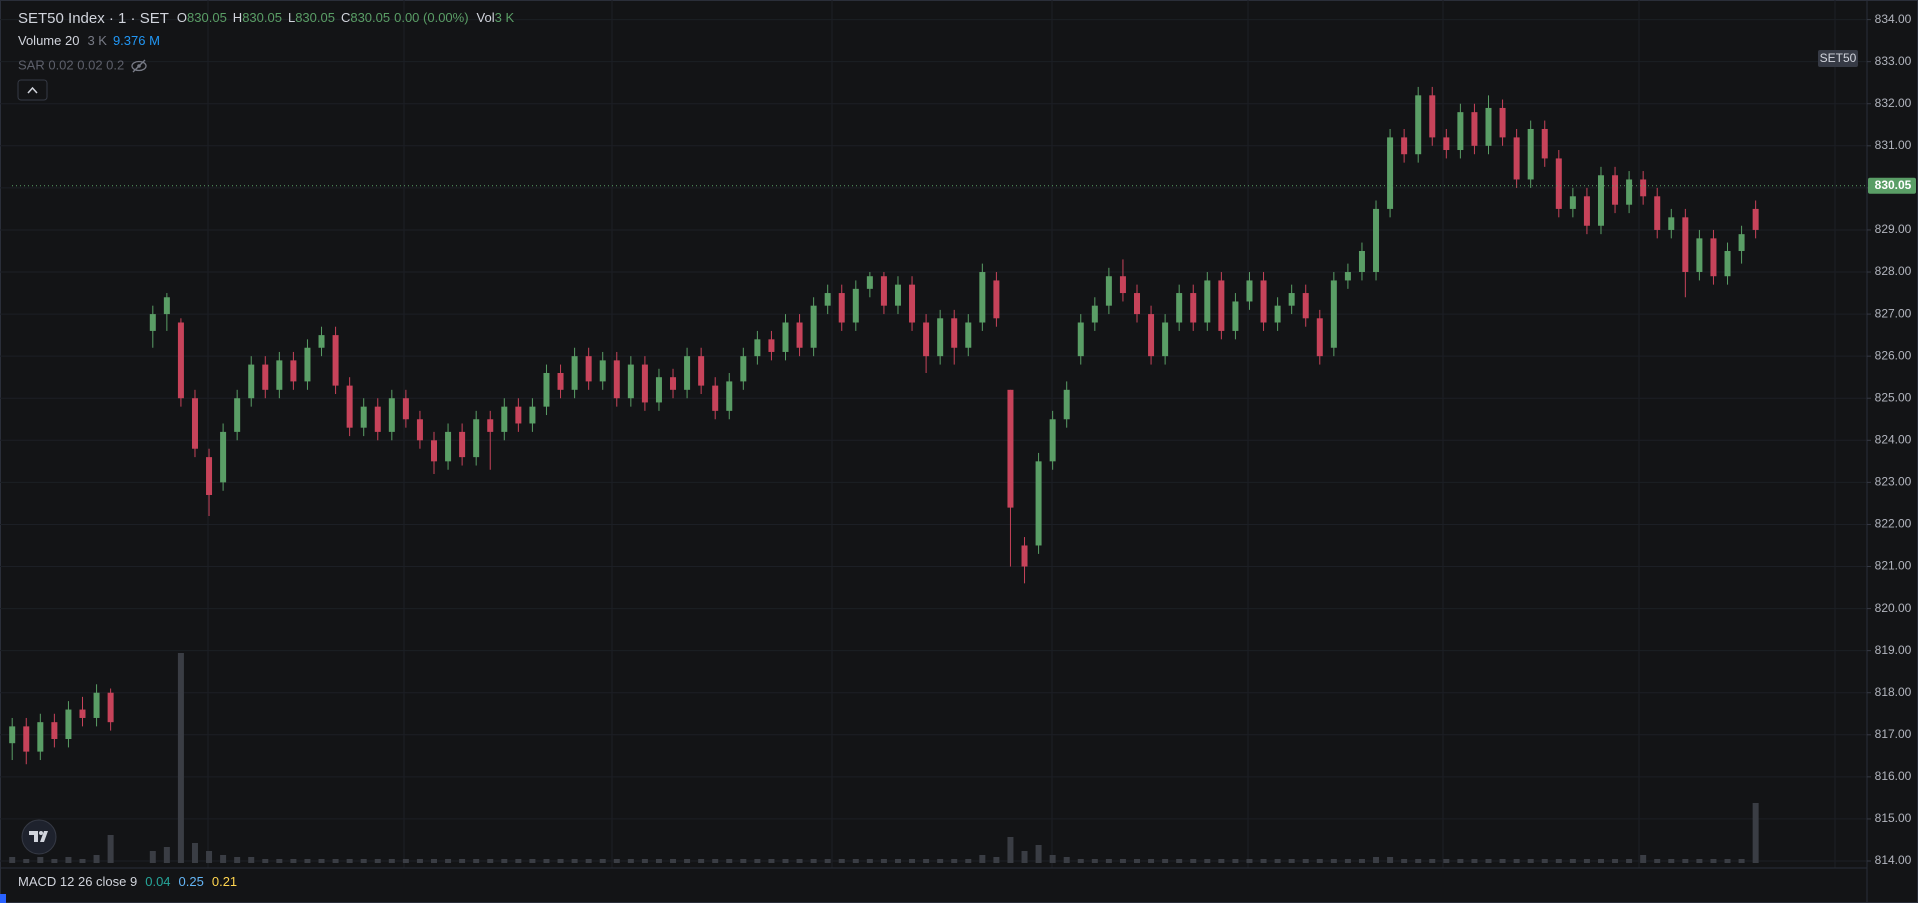 The width and height of the screenshot is (1918, 903). I want to click on ohlc-value: 830.05, so click(315, 17).